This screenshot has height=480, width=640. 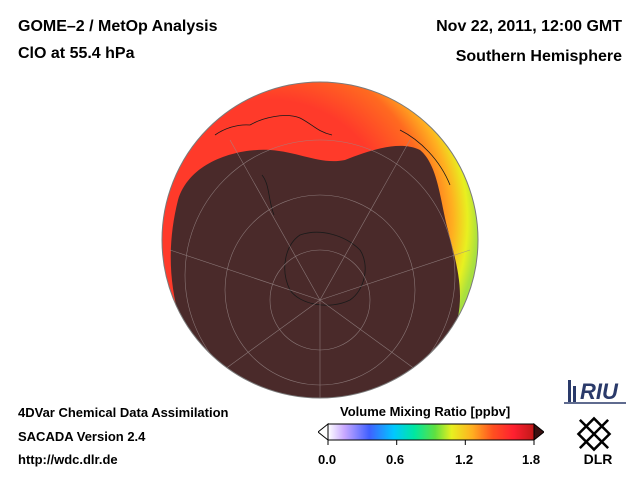 I want to click on colorbar-tick-3: 1.8, so click(x=531, y=459).